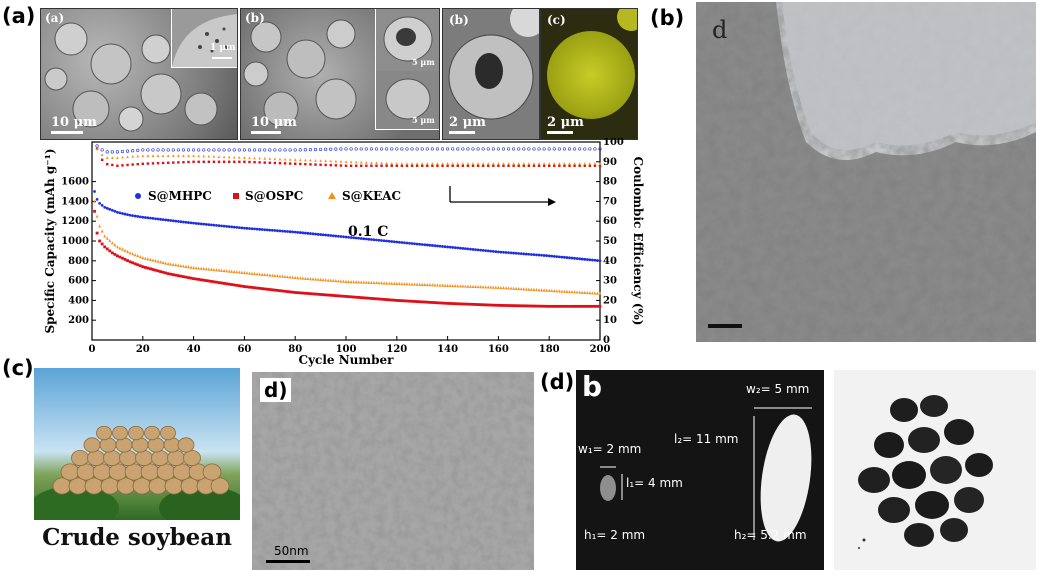 Image resolution: width=1044 pixels, height=586 pixels. What do you see at coordinates (654, 483) in the screenshot?
I see `l1-label: l₁= 4 mm` at bounding box center [654, 483].